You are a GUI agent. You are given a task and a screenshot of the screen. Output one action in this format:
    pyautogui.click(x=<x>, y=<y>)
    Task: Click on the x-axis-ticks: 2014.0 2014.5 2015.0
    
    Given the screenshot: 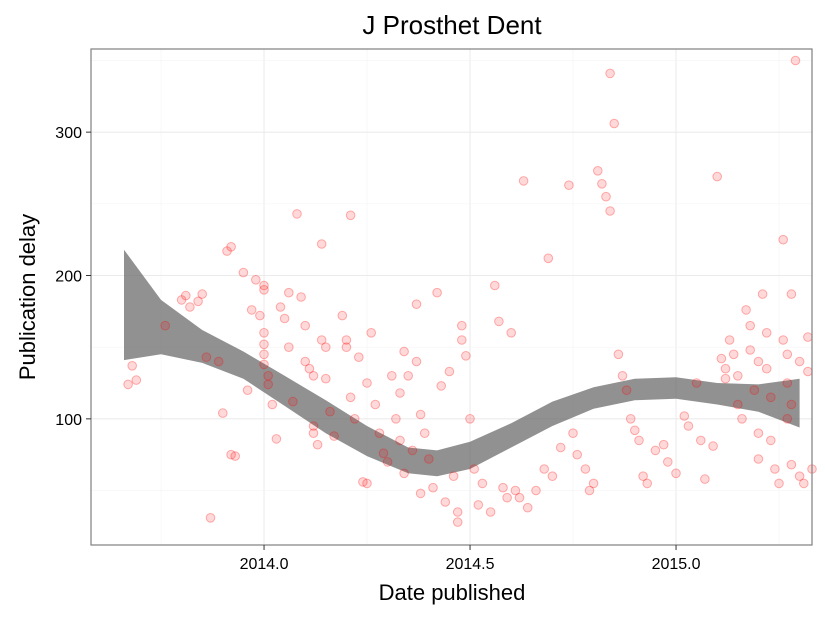 What is the action you would take?
    pyautogui.click(x=470, y=559)
    